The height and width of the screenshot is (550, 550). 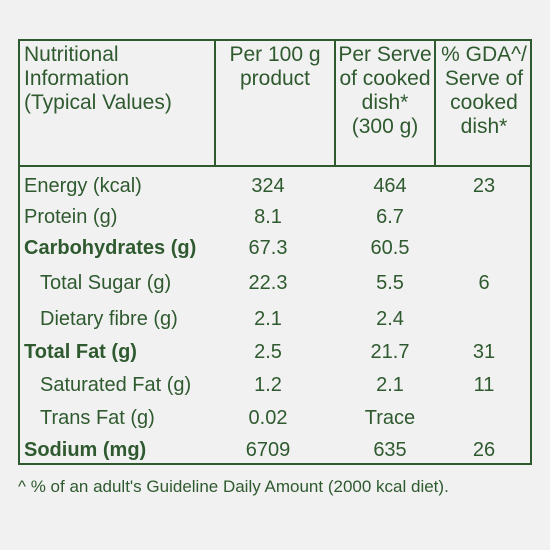 I want to click on value-gda: 31, so click(x=484, y=352).